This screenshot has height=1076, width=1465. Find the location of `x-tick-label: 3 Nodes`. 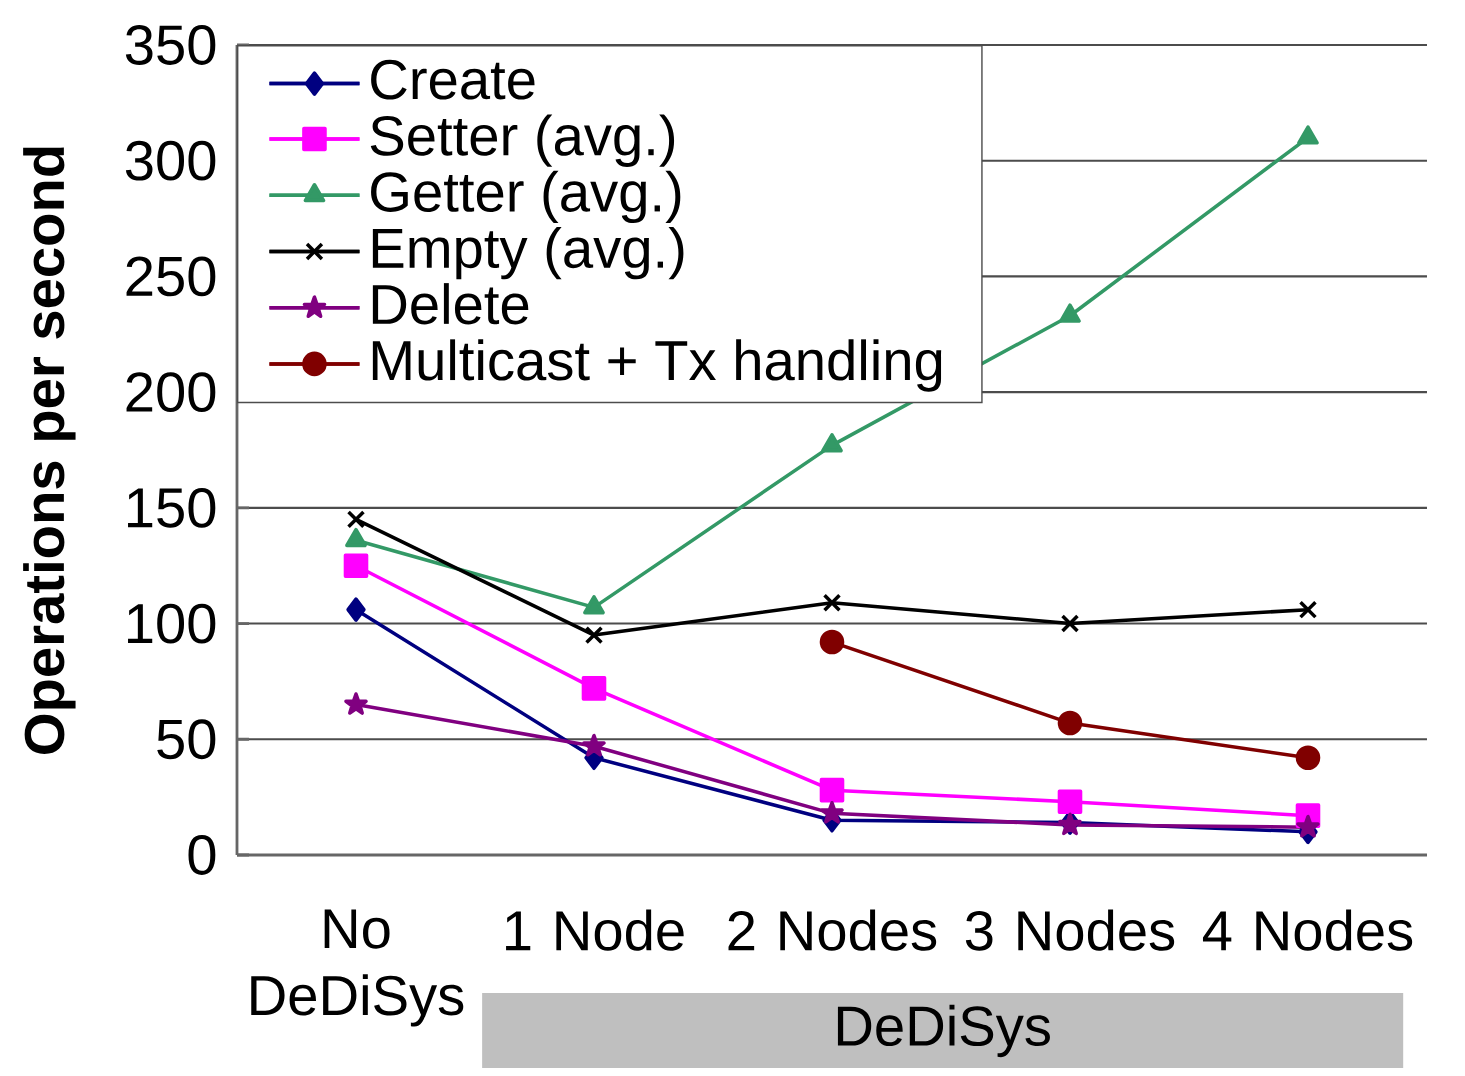

x-tick-label: 3 Nodes is located at coordinates (1070, 930).